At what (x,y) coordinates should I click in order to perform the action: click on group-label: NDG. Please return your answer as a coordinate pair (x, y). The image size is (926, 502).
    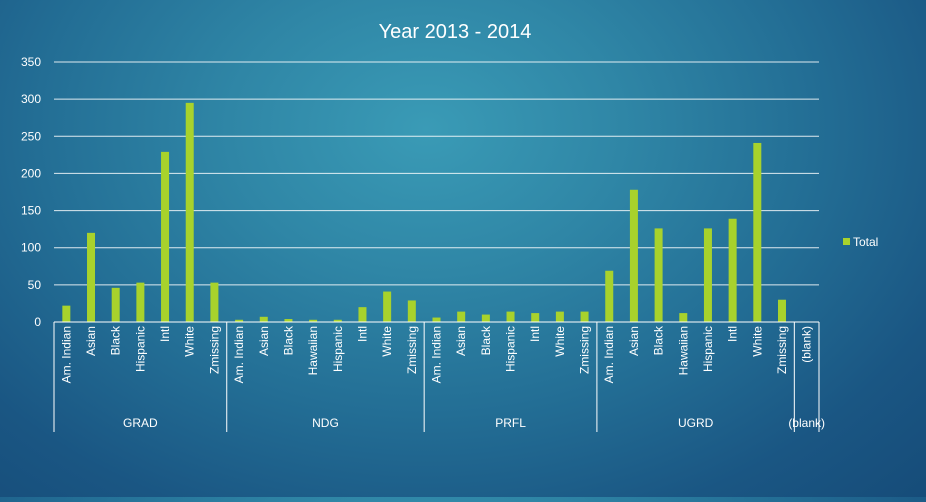
    Looking at the image, I should click on (325, 423).